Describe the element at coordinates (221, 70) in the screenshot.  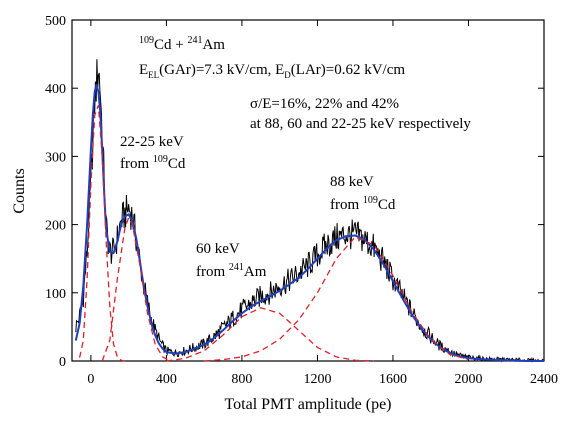
I see `field-text-2: (GAr)=7.3 kV/cm, E` at that location.